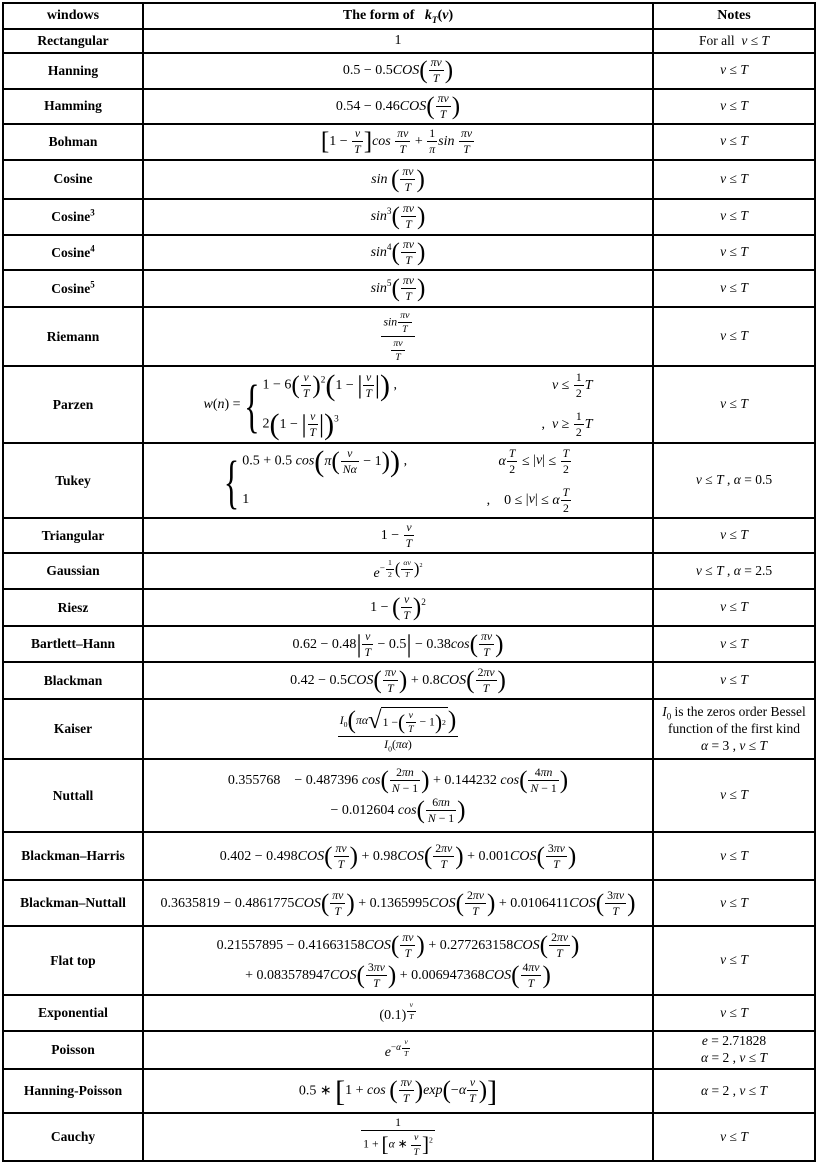 The image size is (818, 1162). I want to click on table-row: Gaussian e− 1 2(αv T) 2 v ≤ T , α = 2.5, so click(409, 571).